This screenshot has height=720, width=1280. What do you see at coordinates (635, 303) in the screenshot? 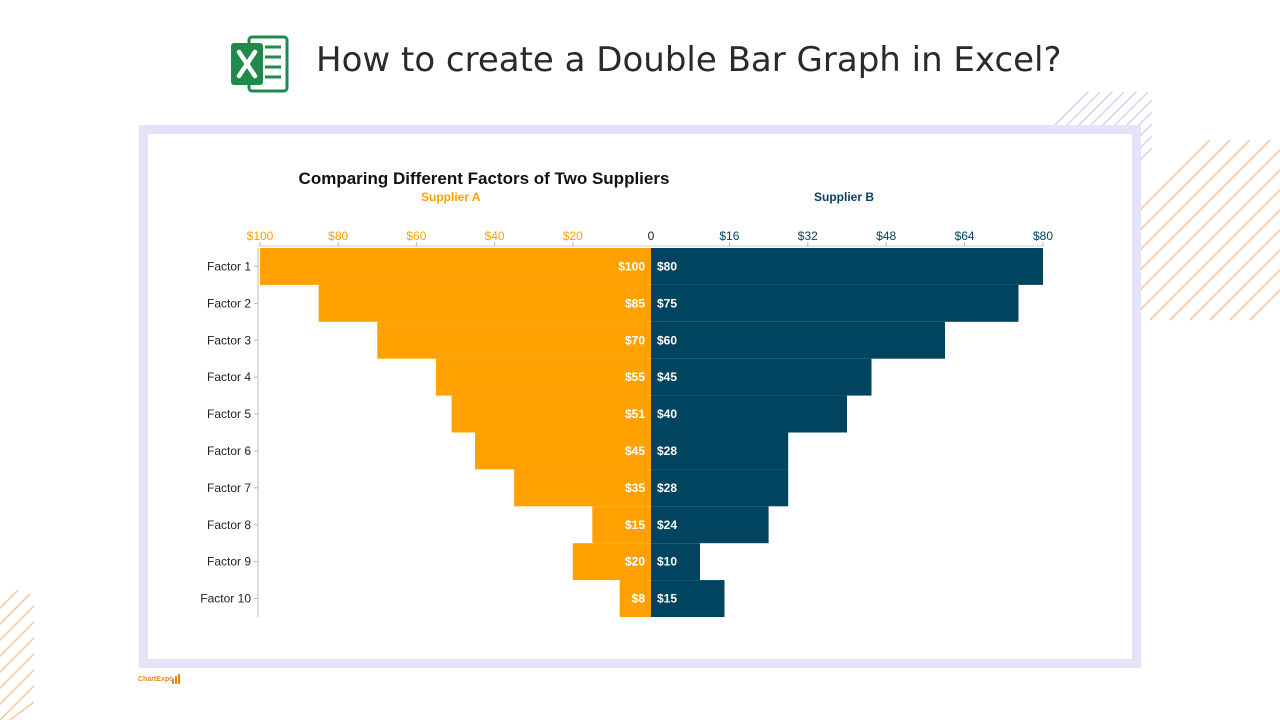
I see `data-label-supplier-a: $85` at bounding box center [635, 303].